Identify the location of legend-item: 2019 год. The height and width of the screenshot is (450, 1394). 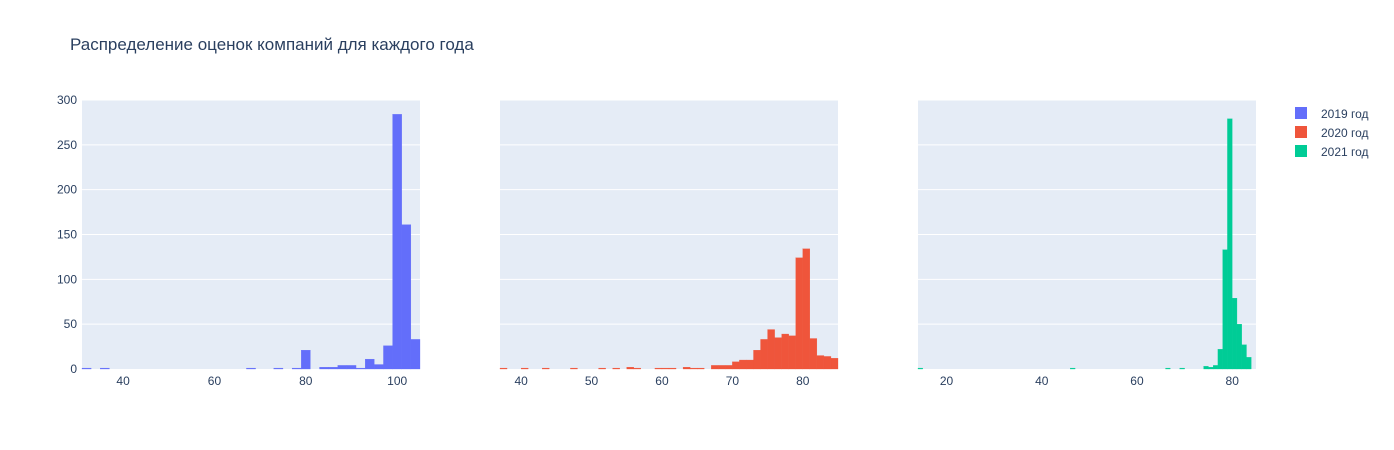
(1332, 114).